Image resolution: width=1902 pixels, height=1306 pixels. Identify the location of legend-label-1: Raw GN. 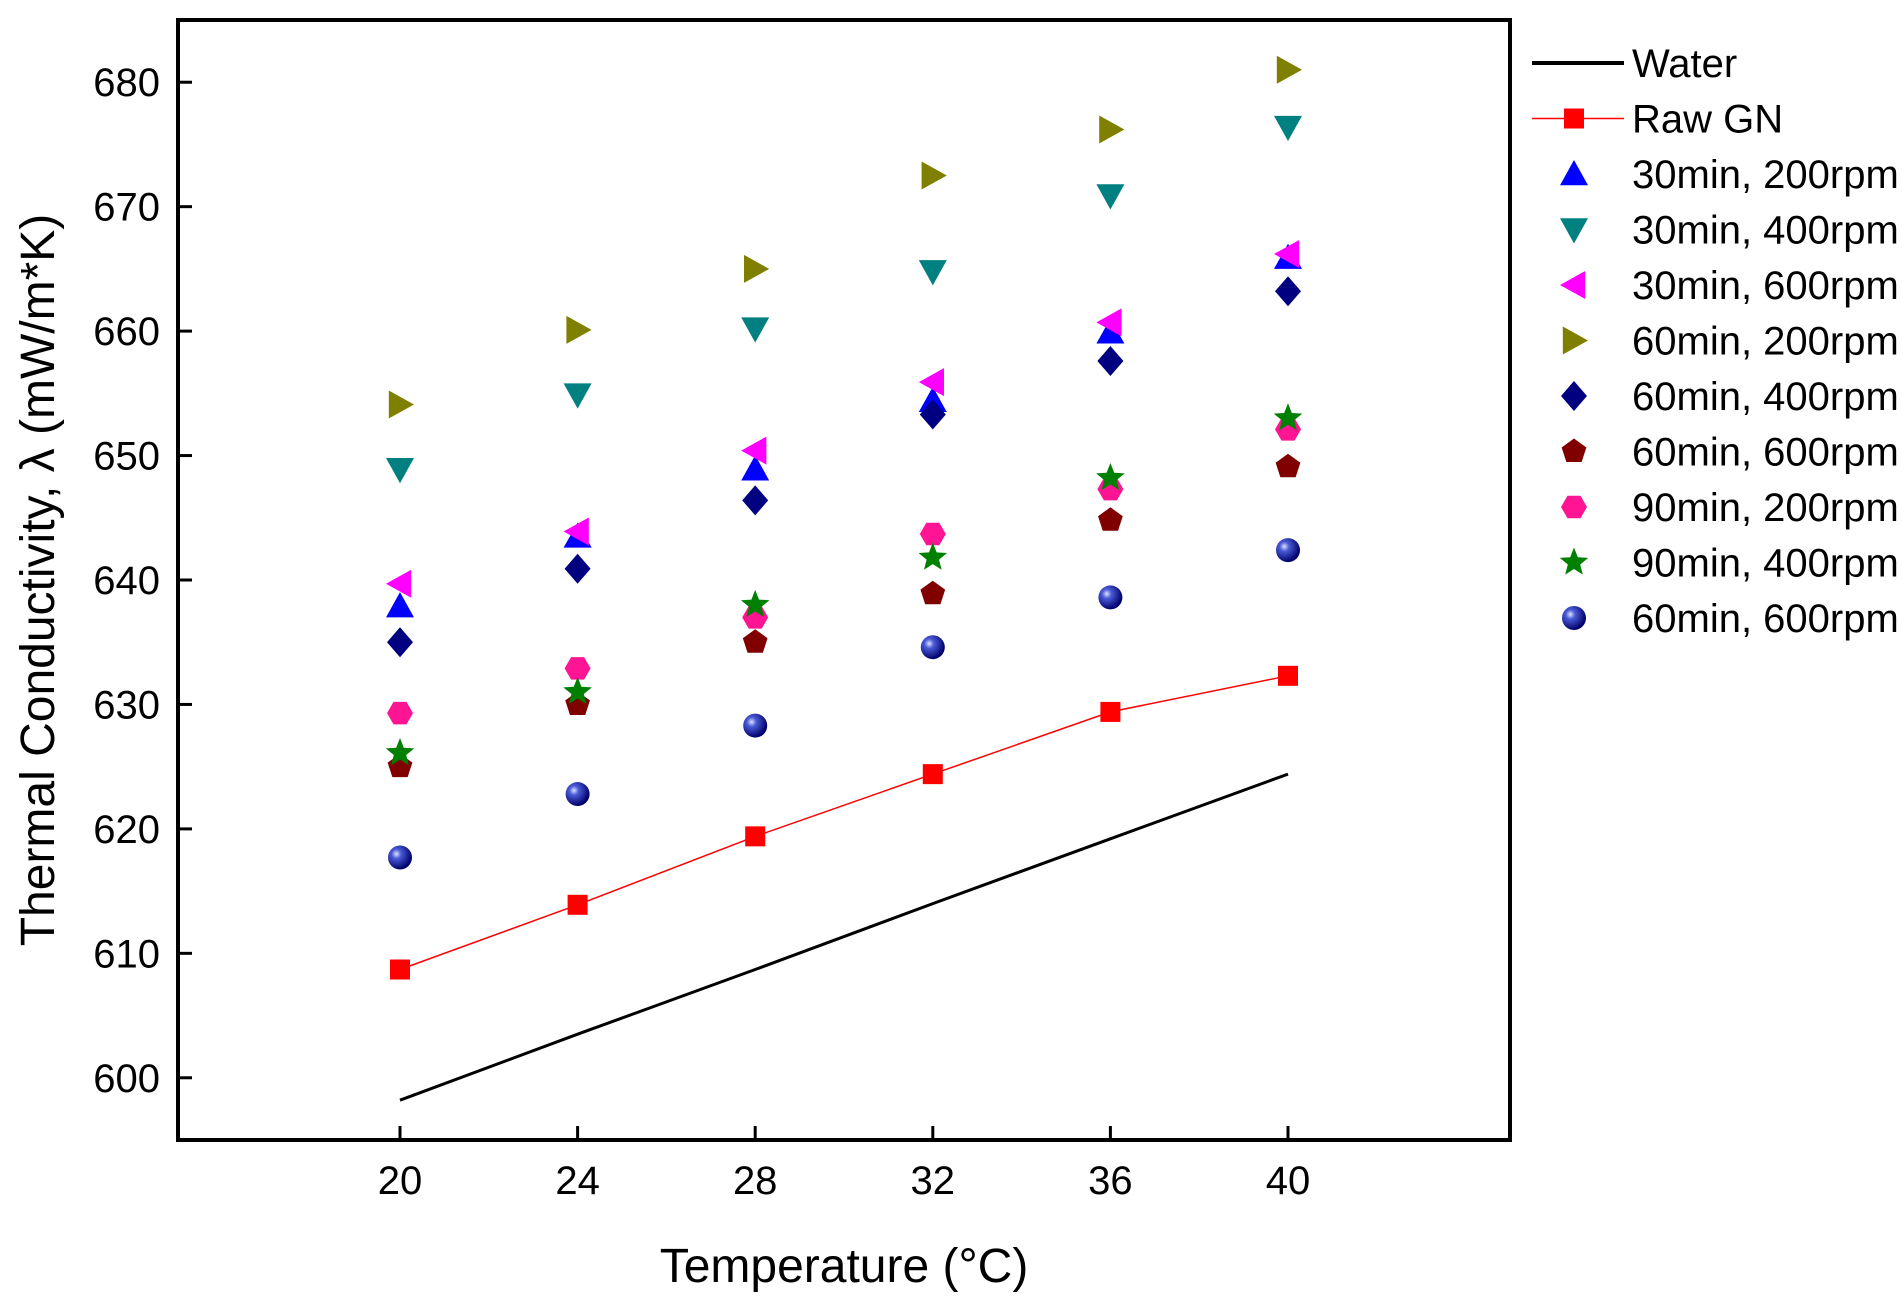
(1707, 120).